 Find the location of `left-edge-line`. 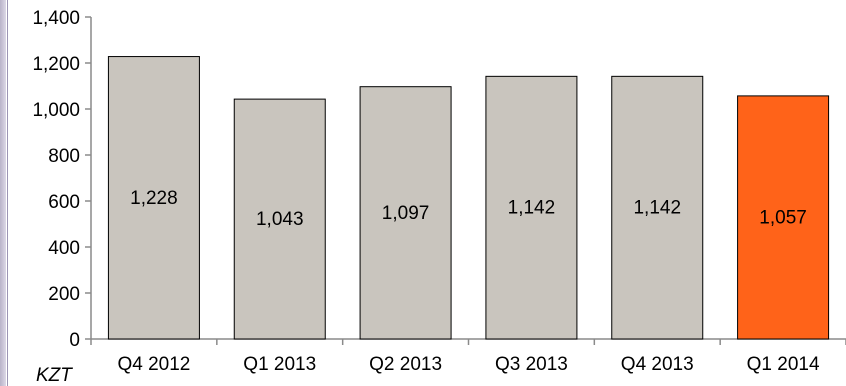

left-edge-line is located at coordinates (7, 193).